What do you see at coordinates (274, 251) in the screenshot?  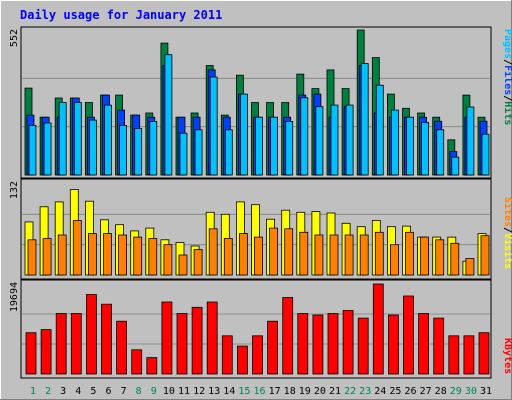 I see `bar-sites: Sites 17: 68` at bounding box center [274, 251].